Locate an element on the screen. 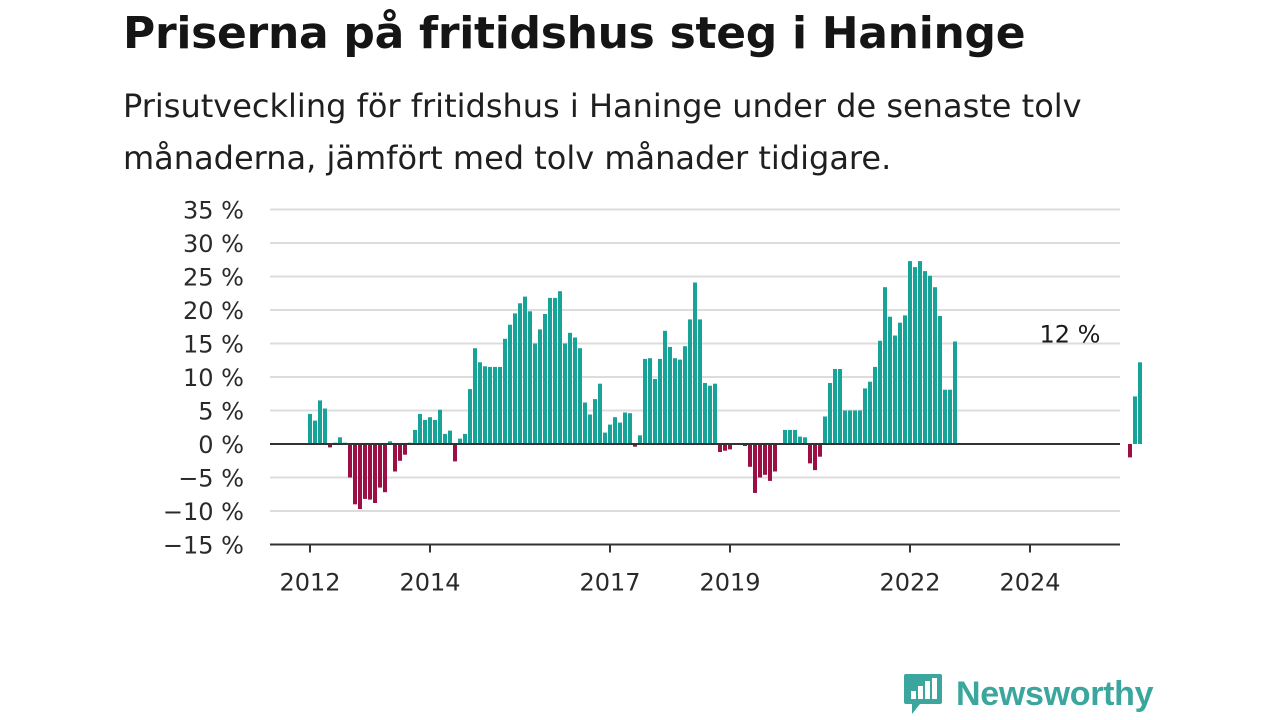 The height and width of the screenshot is (720, 1280). x-axis-ticks: 2012 2014 2017 2019 2022 2024 is located at coordinates (670, 570).